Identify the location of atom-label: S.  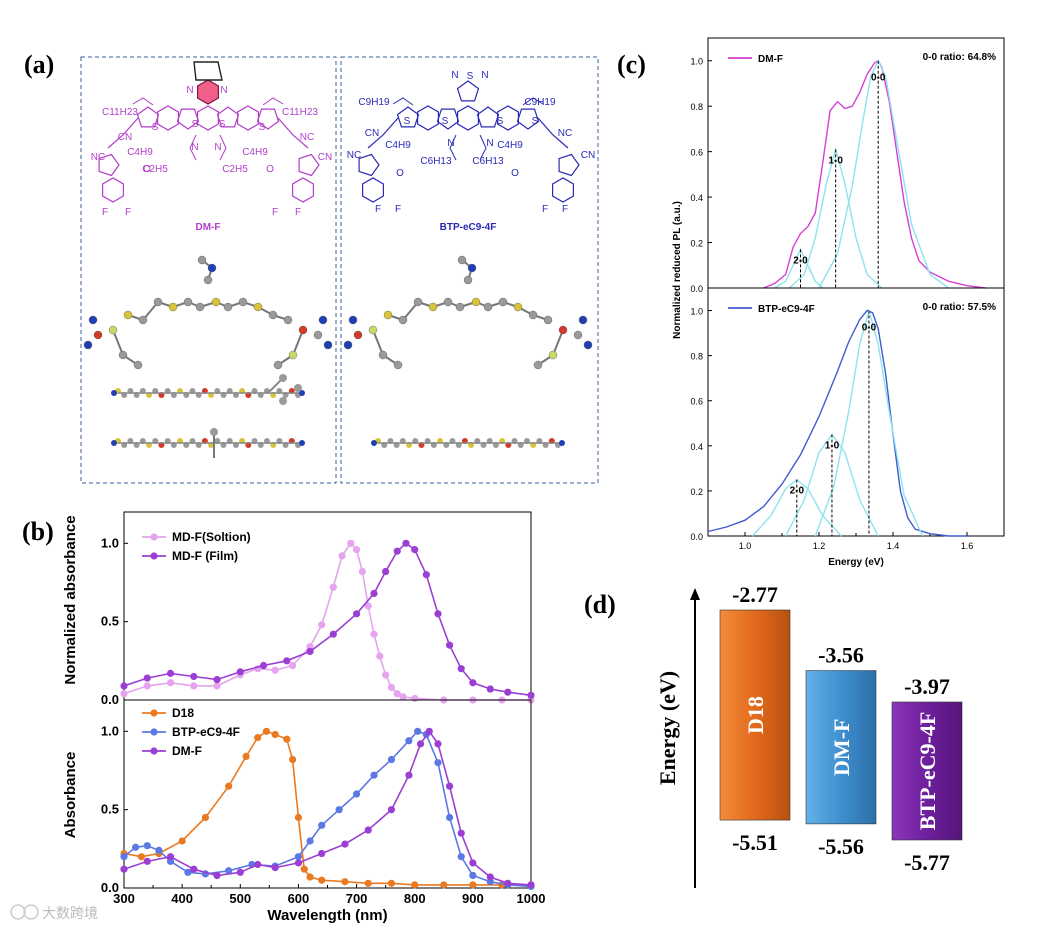
(500, 121).